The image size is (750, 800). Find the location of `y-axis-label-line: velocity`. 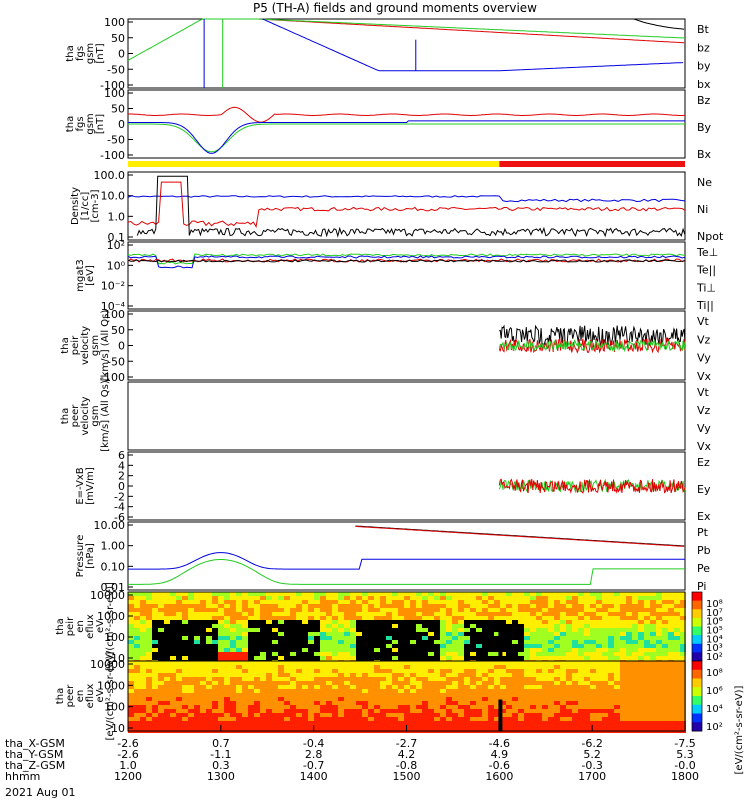

y-axis-label-line: velocity is located at coordinates (85, 345).